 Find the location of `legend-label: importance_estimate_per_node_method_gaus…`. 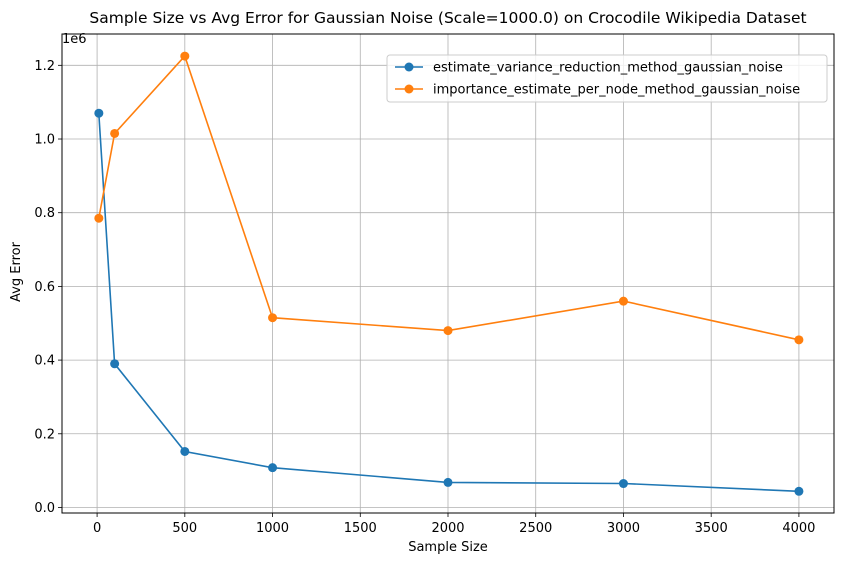

legend-label: importance_estimate_per_node_method_gaus… is located at coordinates (616, 90).